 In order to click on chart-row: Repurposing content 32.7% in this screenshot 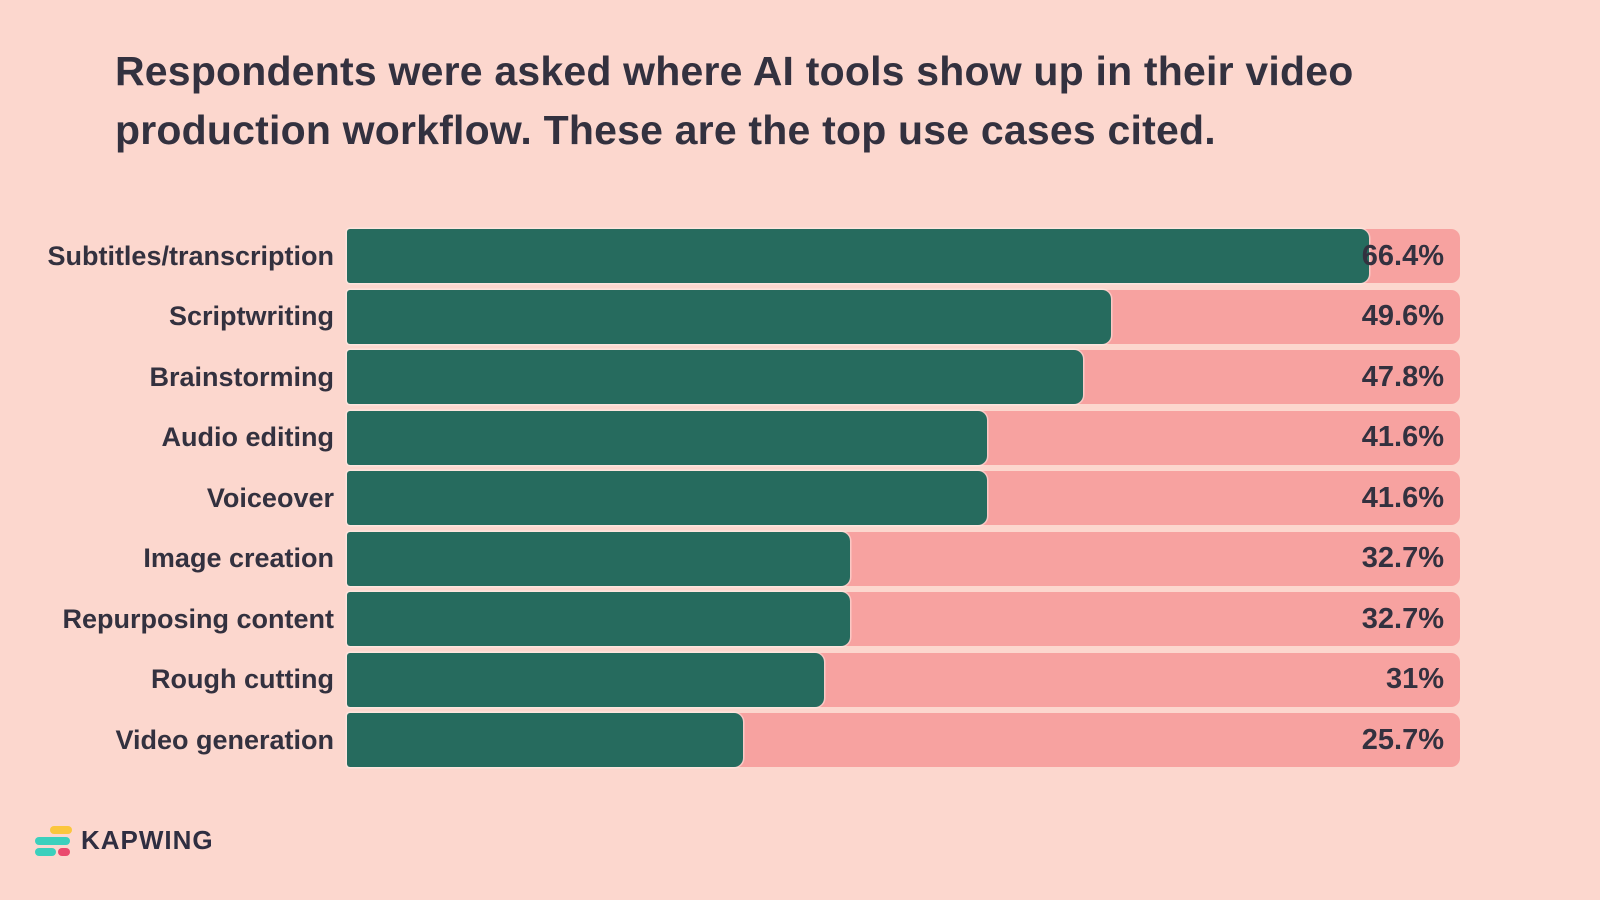, I will do `click(757, 619)`.